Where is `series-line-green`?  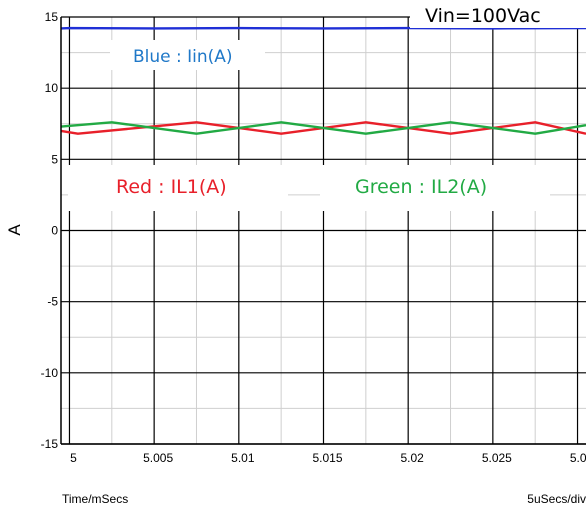
series-line-green is located at coordinates (323, 128).